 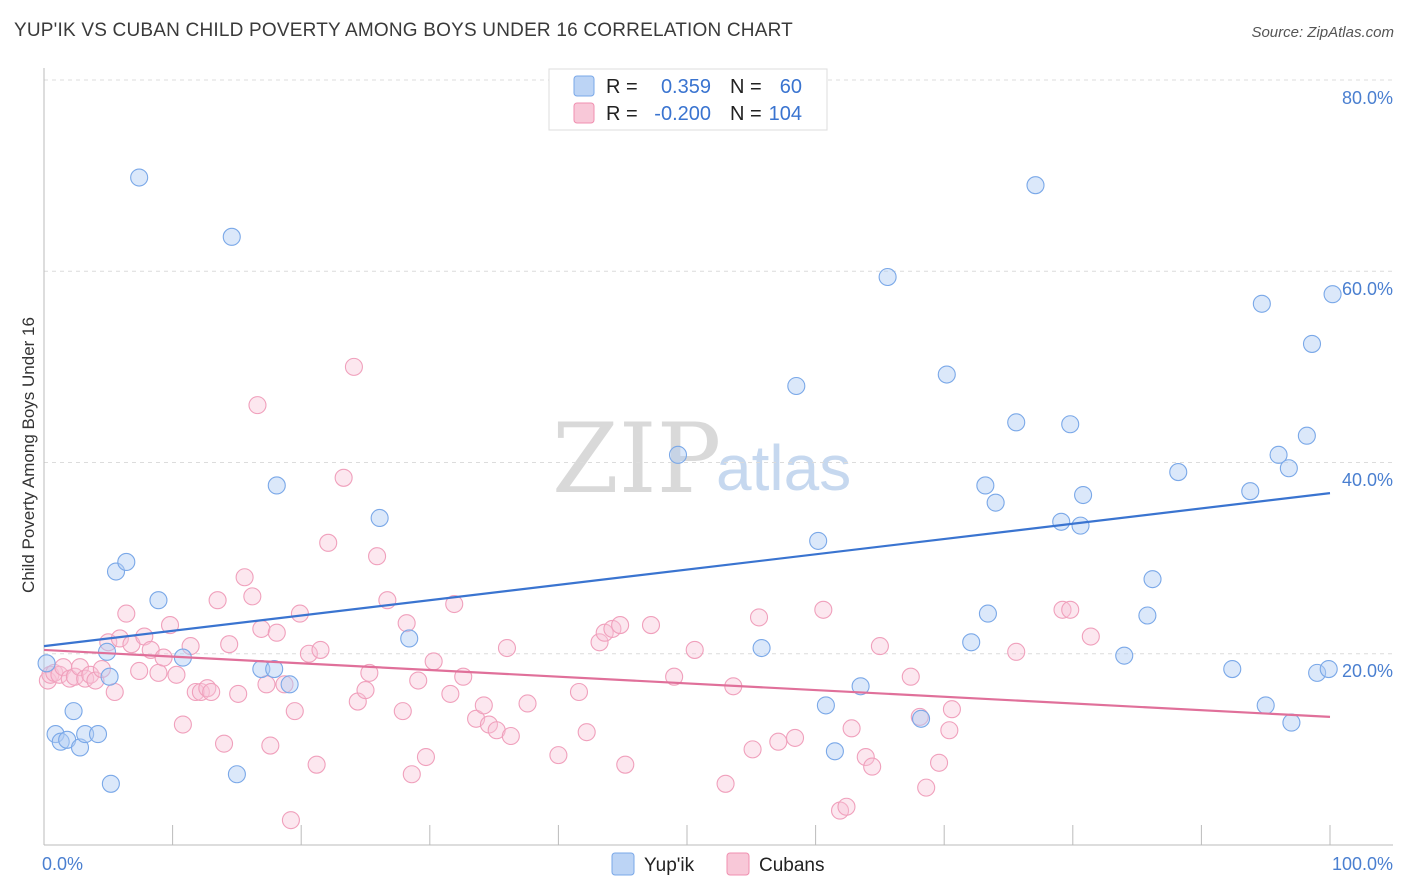 I want to click on legend-r-label-cubans: R =, so click(x=622, y=114).